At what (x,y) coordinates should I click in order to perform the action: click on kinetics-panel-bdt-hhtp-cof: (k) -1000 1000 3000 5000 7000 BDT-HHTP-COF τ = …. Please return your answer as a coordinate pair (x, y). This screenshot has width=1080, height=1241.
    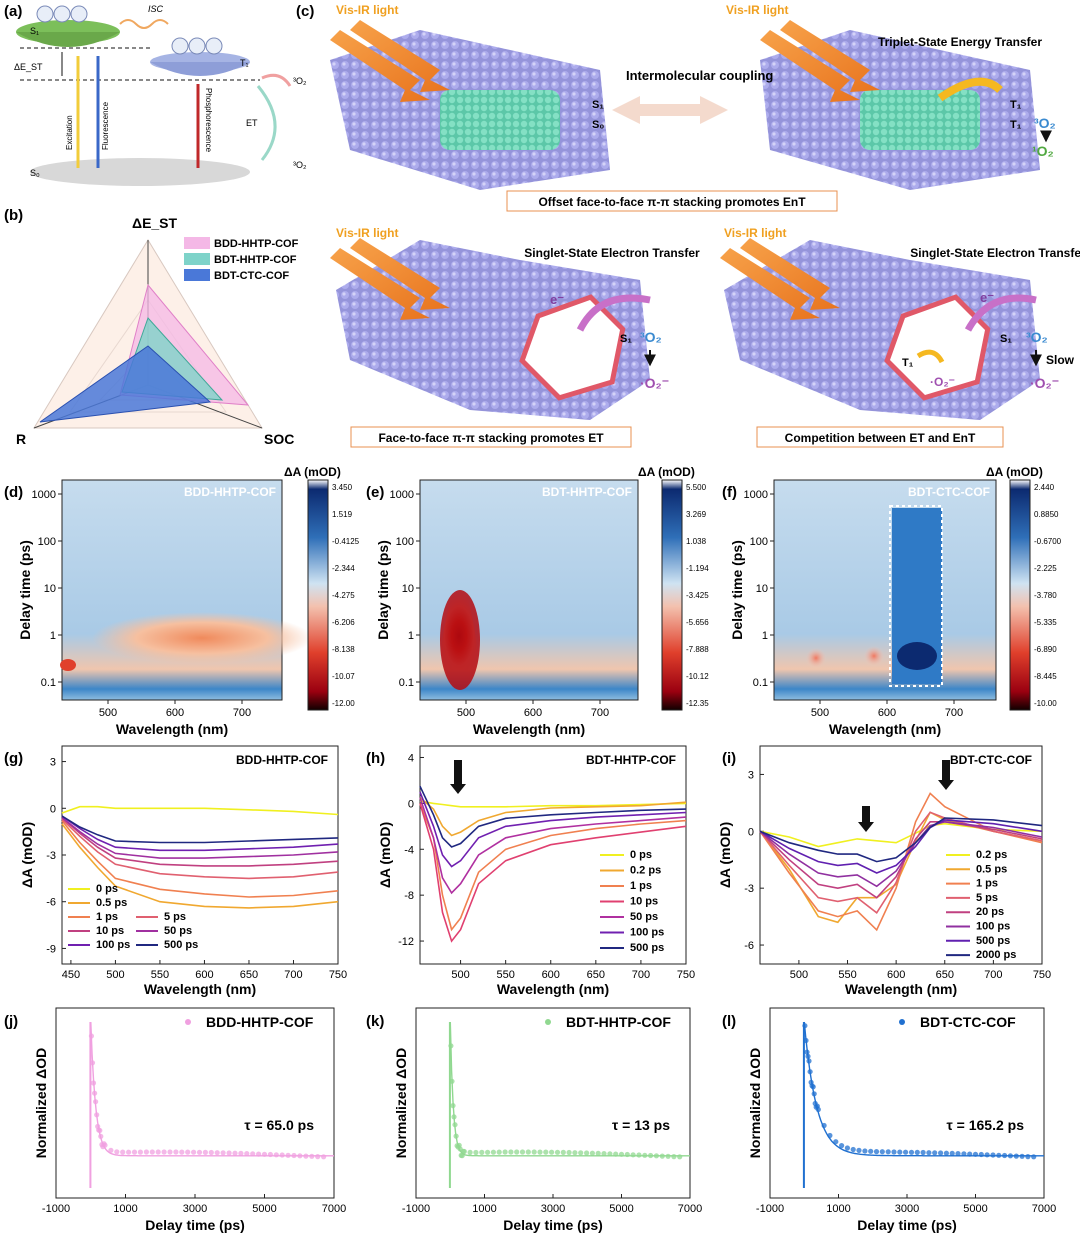
    Looking at the image, I should click on (534, 1120).